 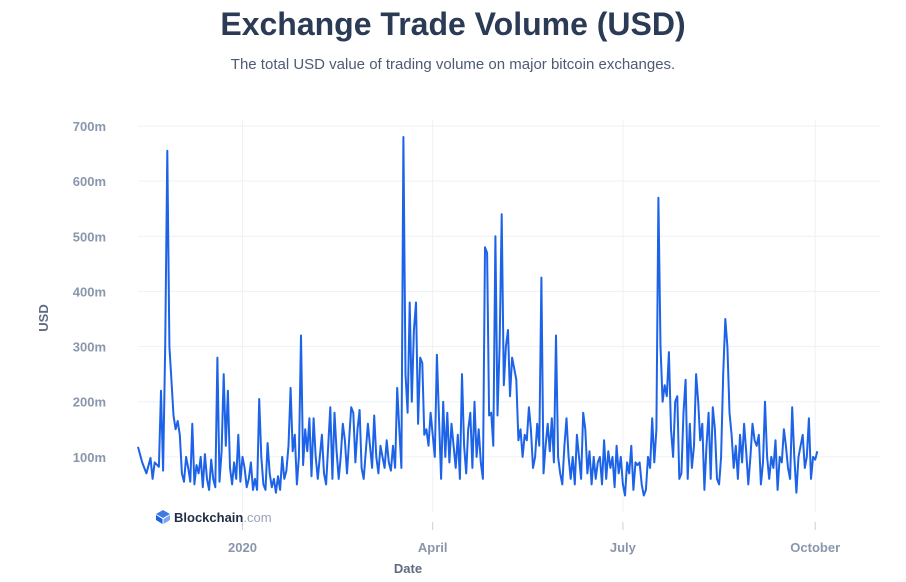 I want to click on y-tick-label: 300m, so click(x=89, y=347).